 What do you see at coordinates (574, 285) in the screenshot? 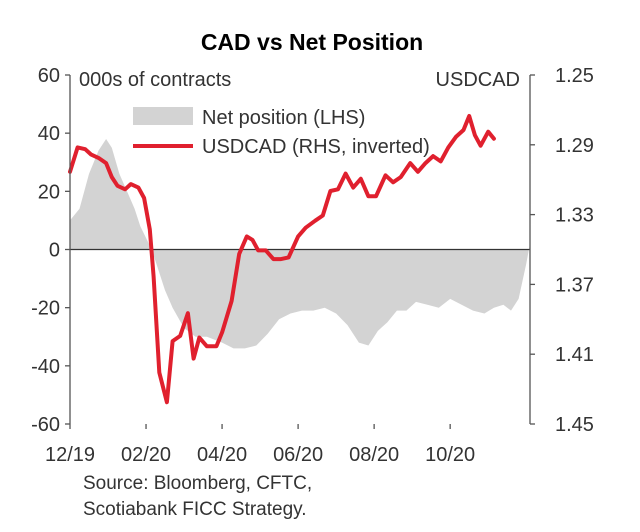
I see `right-axis-tick-label: 1.37` at bounding box center [574, 285].